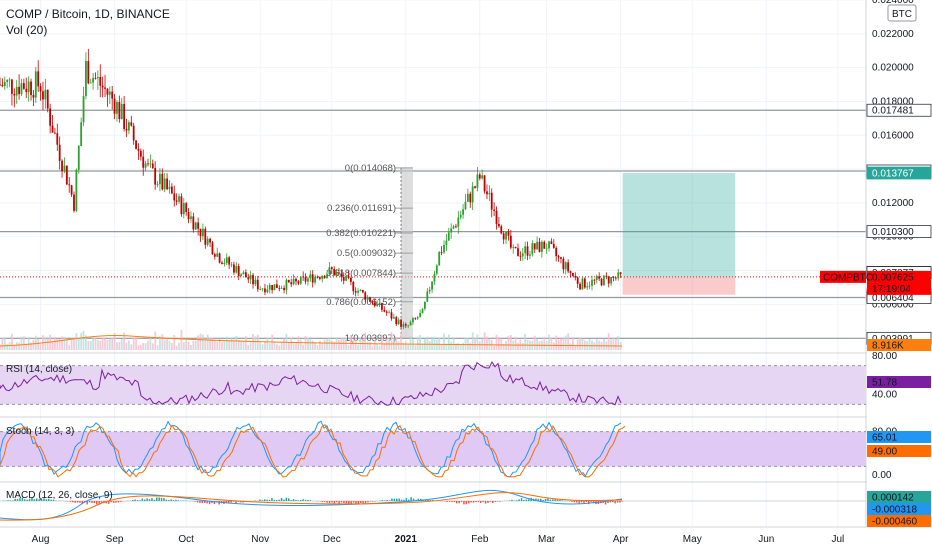  Describe the element at coordinates (902, 13) in the screenshot. I see `currency-button: BTC` at that location.